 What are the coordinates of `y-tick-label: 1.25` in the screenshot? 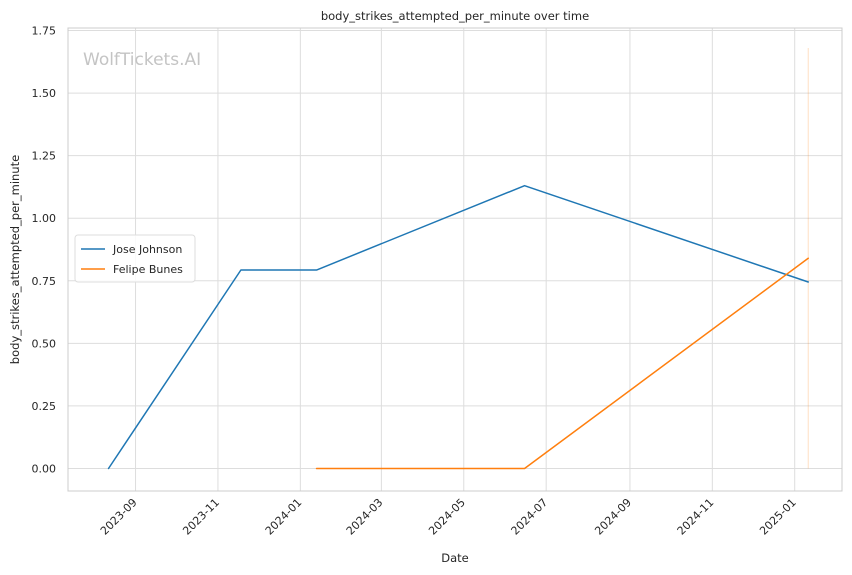 It's located at (44, 156).